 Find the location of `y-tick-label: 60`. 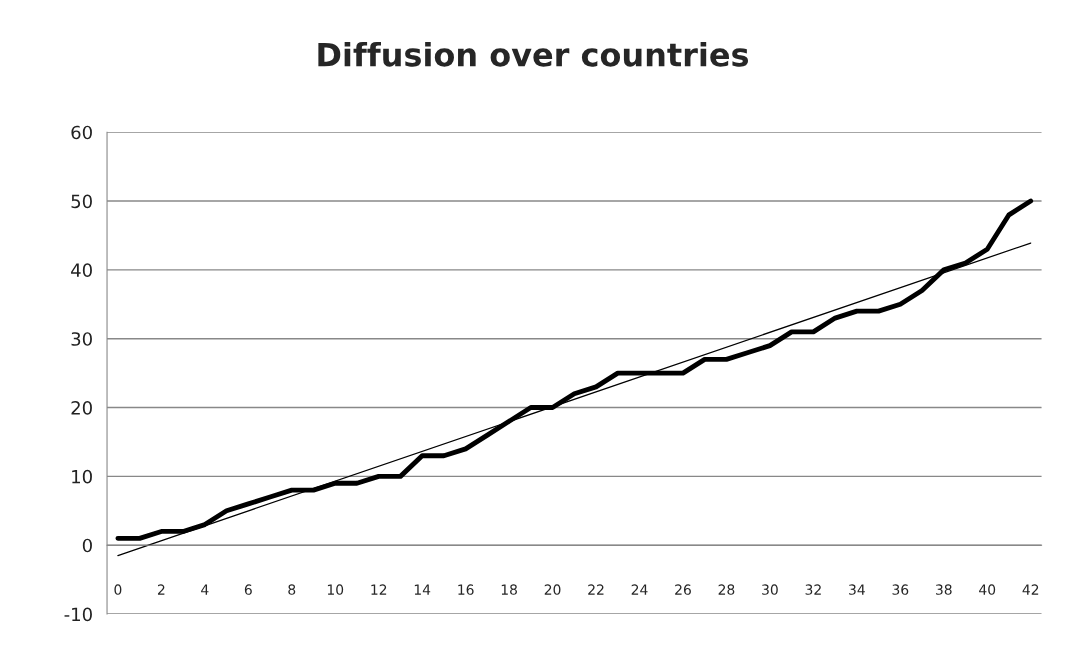

y-tick-label: 60 is located at coordinates (81, 132).